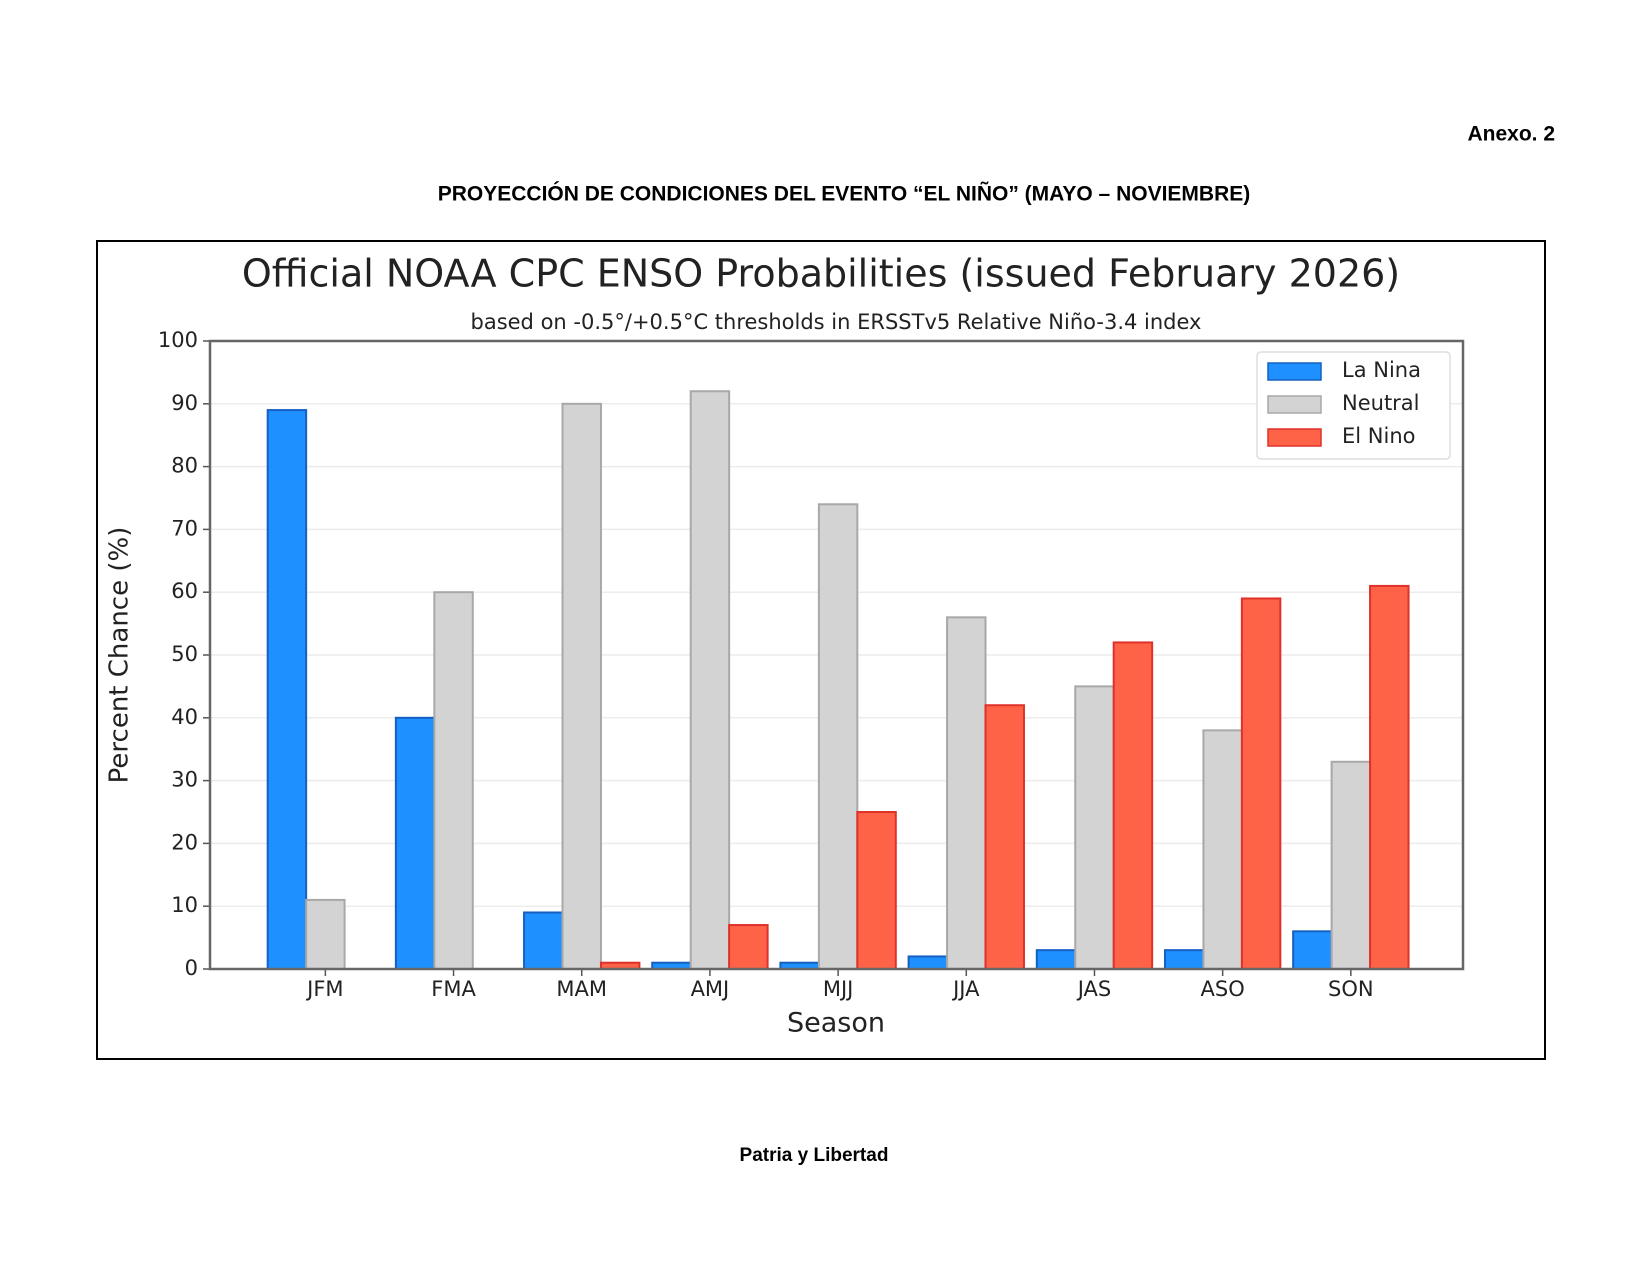 The width and height of the screenshot is (1650, 1275). What do you see at coordinates (191, 968) in the screenshot?
I see `y-tick-label: 0` at bounding box center [191, 968].